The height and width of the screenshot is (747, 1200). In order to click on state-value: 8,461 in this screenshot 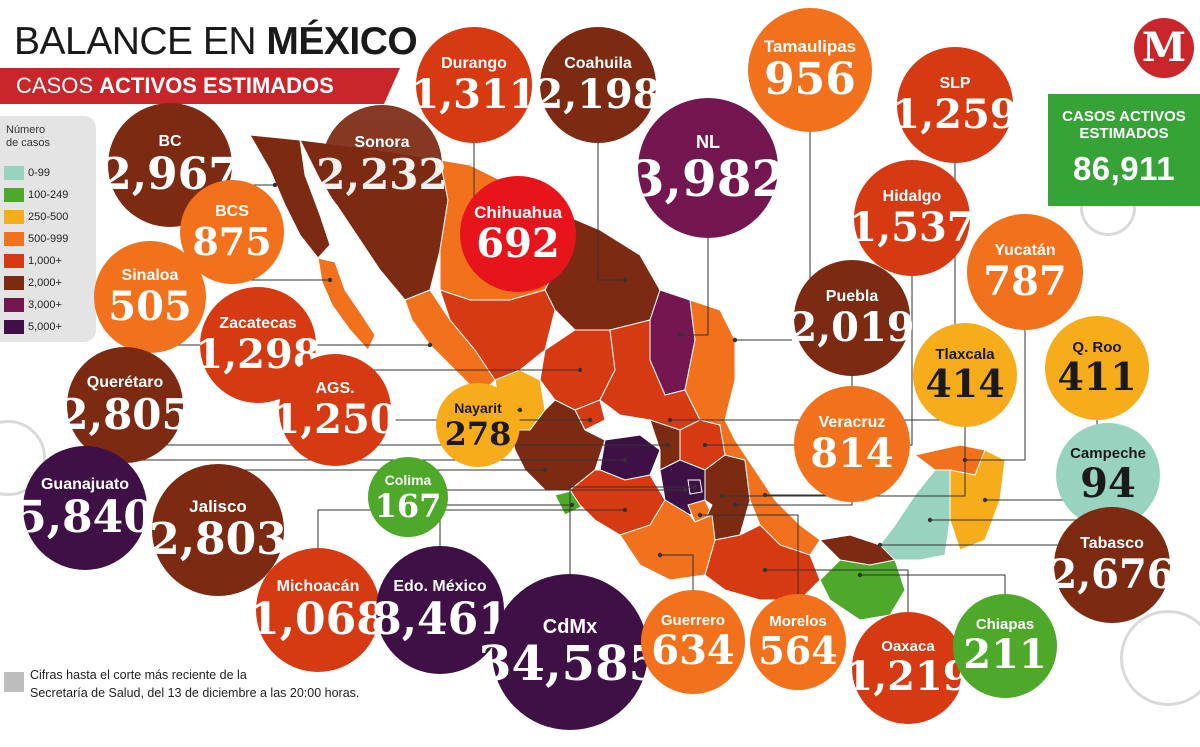, I will do `click(440, 619)`.